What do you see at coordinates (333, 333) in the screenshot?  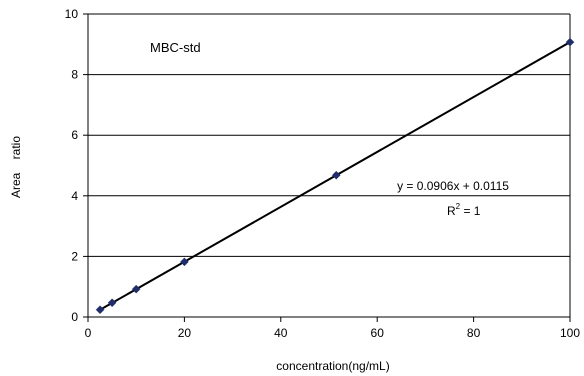 I see `x-tick-labels: 0 20 40 60 80 100` at bounding box center [333, 333].